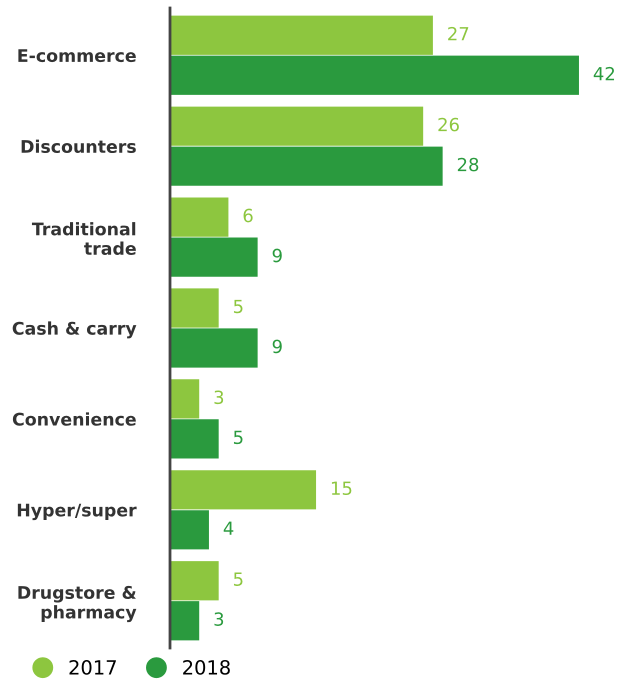 The image size is (626, 693). Describe the element at coordinates (604, 73) in the screenshot. I see `data-label: 42` at that location.